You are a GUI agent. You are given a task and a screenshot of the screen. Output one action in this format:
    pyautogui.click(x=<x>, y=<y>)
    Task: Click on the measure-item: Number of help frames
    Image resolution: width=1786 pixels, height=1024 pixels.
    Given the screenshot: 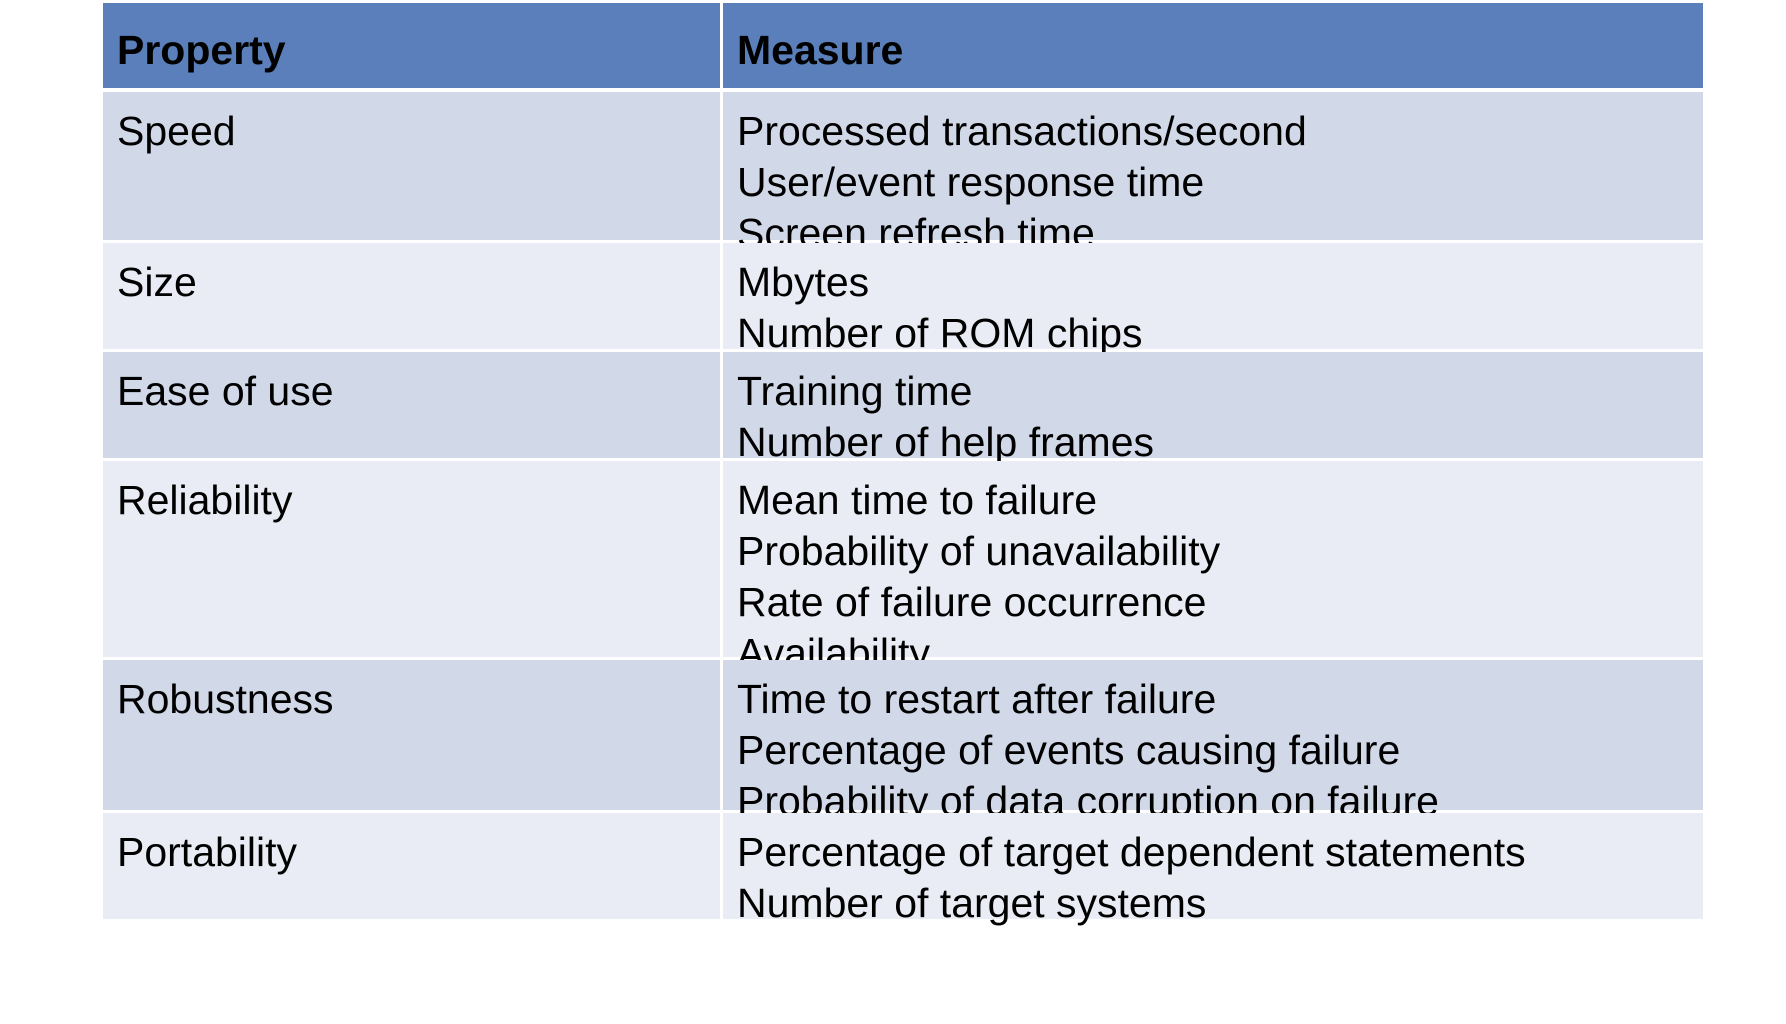 What is the action you would take?
    pyautogui.click(x=946, y=442)
    